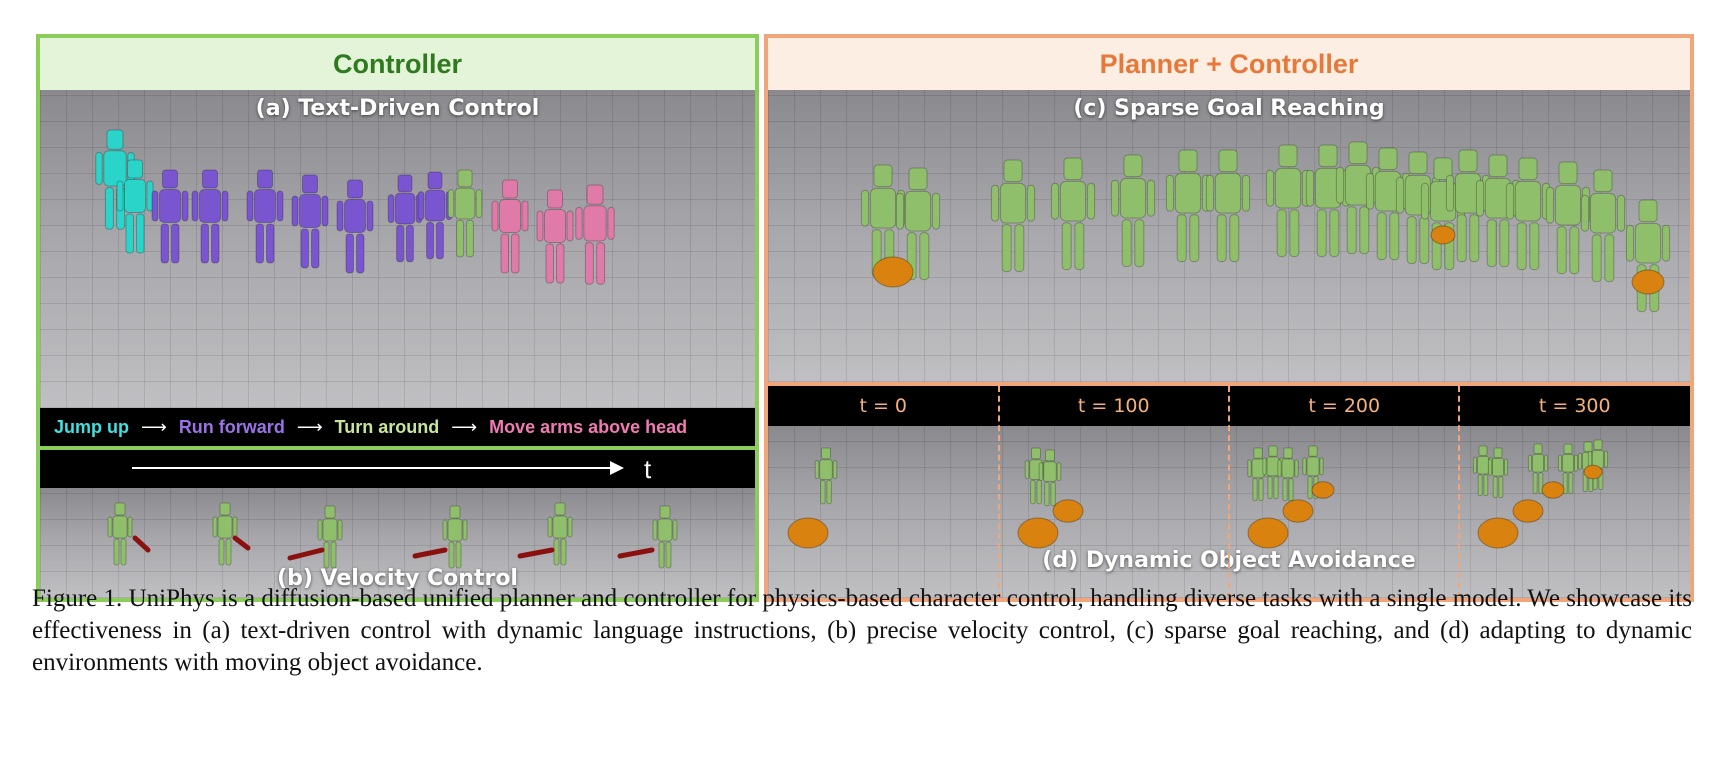 This screenshot has height=777, width=1727. I want to click on time-axis: t, so click(397, 469).